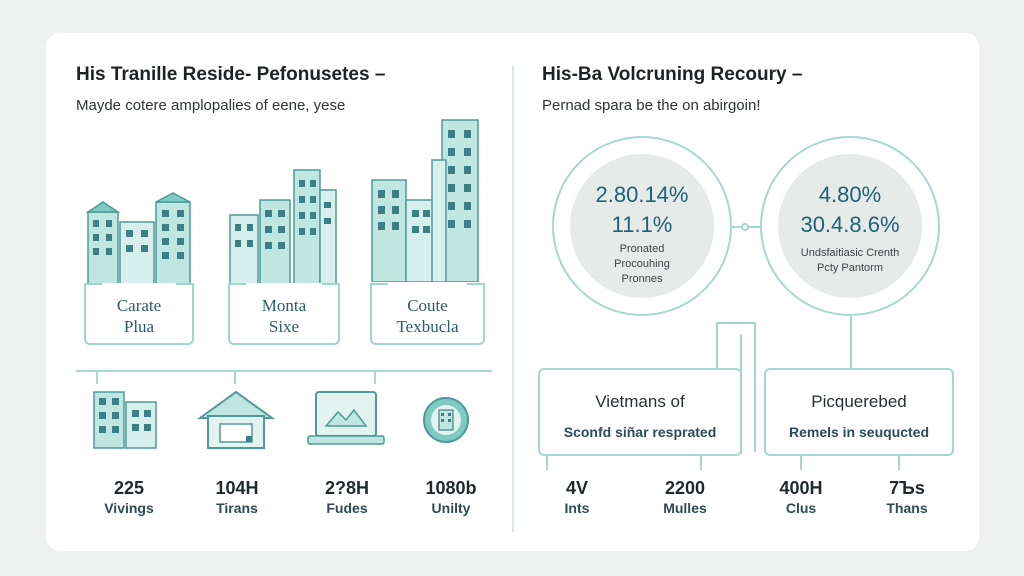  I want to click on circle-1-line-3: Pronnes, so click(642, 279).